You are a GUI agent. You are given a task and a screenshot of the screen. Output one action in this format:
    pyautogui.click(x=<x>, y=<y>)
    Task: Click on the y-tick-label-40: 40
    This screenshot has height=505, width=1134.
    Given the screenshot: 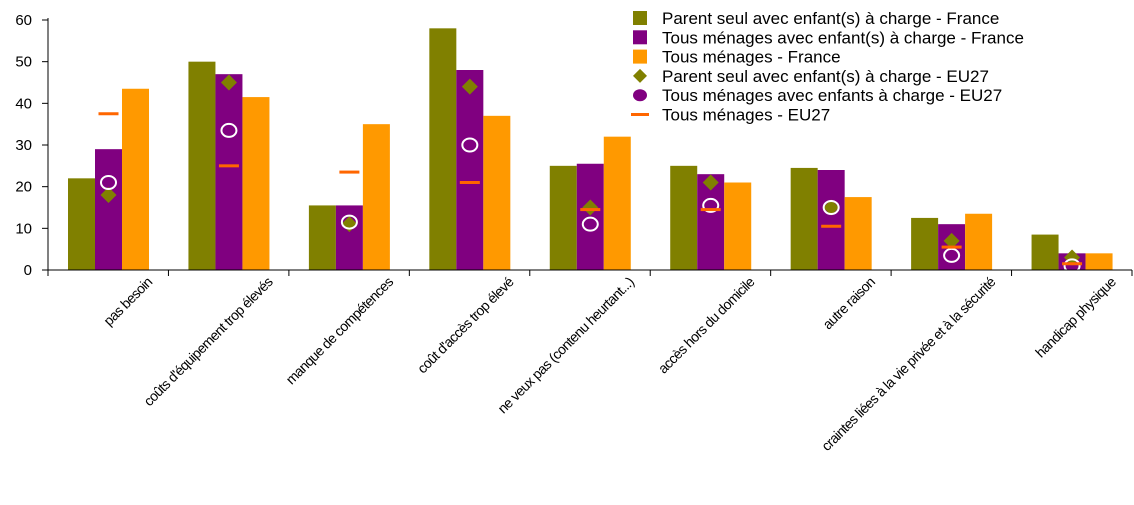 What is the action you would take?
    pyautogui.click(x=23, y=103)
    